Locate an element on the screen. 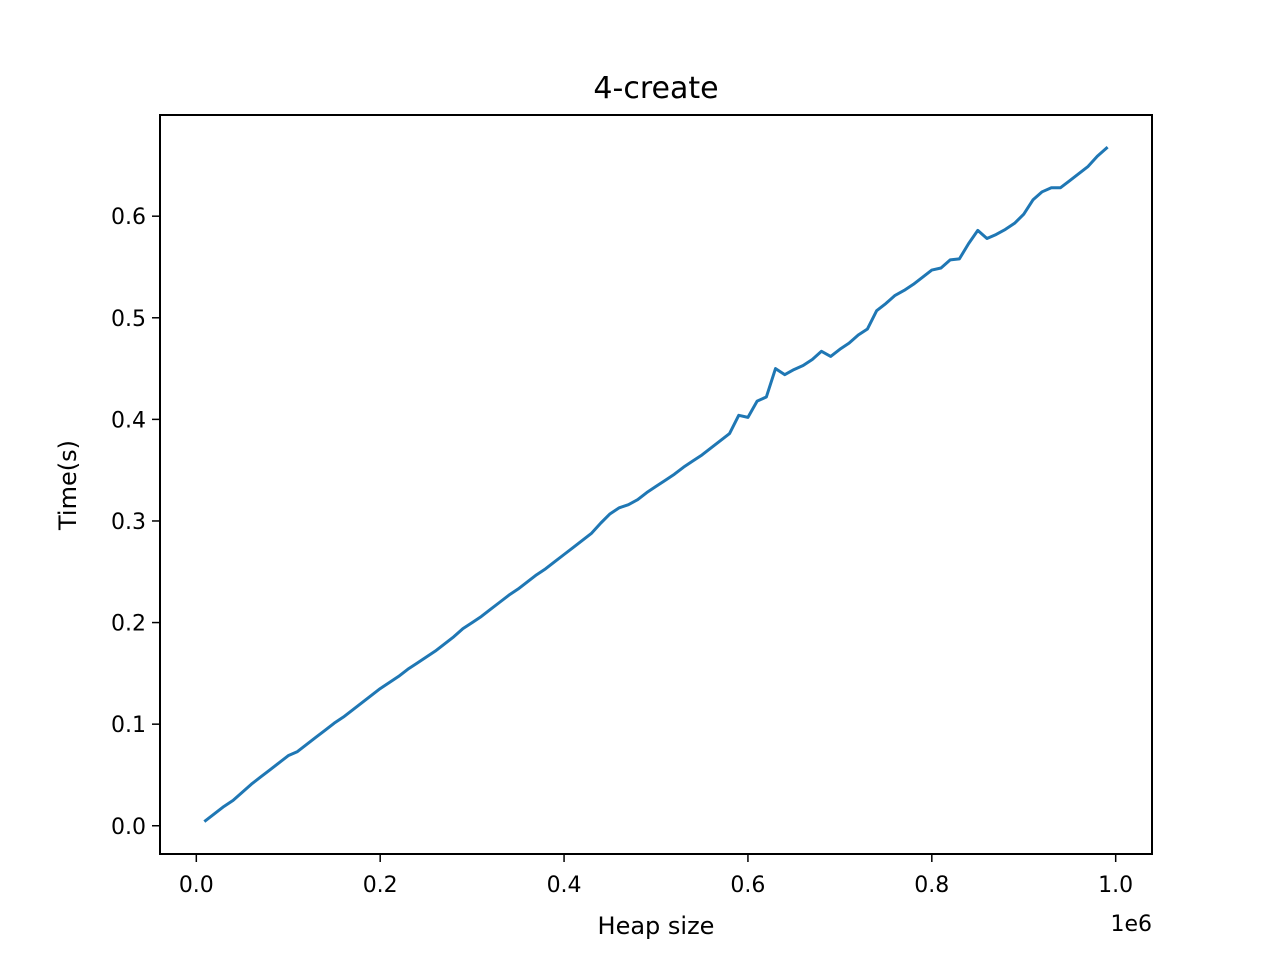  x-tick-label: 0.2 is located at coordinates (380, 885).